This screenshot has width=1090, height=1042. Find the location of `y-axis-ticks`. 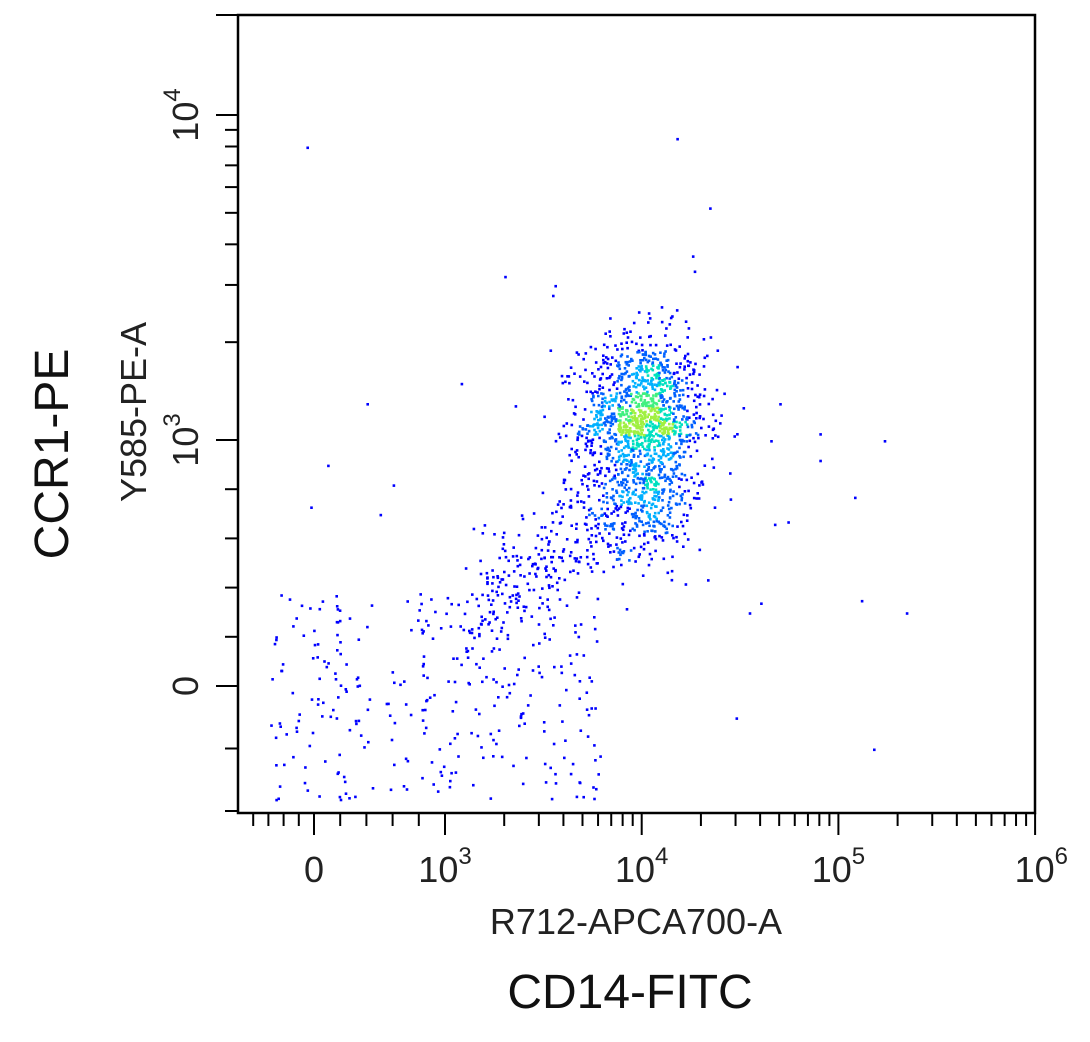

y-axis-ticks is located at coordinates (227, 413).